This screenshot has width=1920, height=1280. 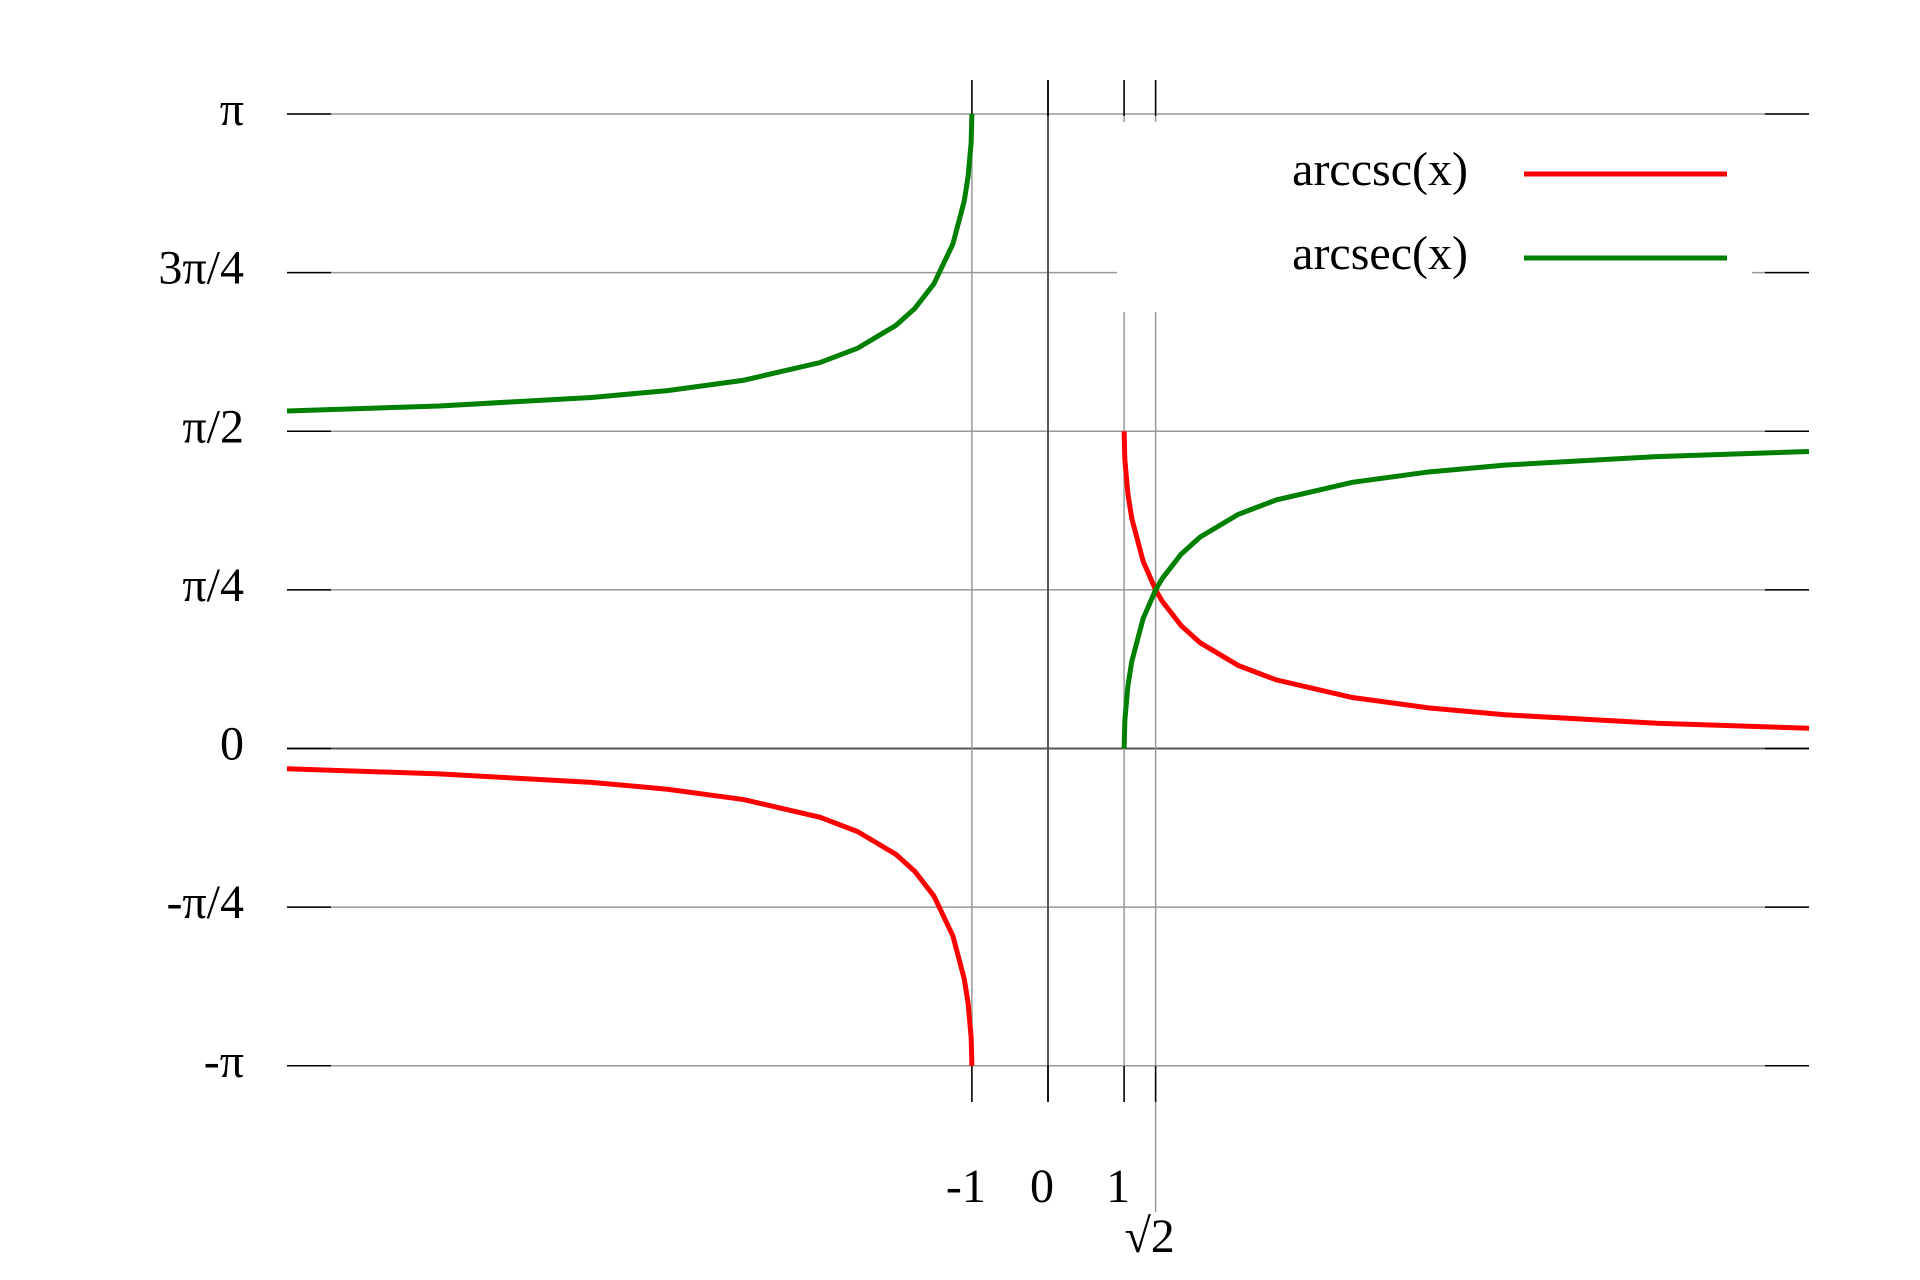 What do you see at coordinates (201, 268) in the screenshot?
I see `y-tick-label: 3π/4` at bounding box center [201, 268].